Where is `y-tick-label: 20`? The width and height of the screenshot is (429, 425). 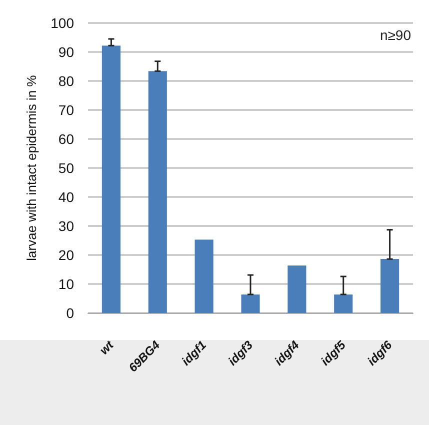 y-tick-label: 20 is located at coordinates (66, 255).